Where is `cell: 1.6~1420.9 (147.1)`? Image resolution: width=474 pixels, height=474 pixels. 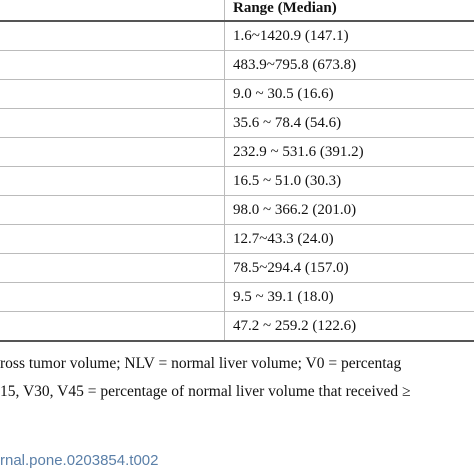
cell: 1.6~1420.9 (147.1) is located at coordinates (349, 35).